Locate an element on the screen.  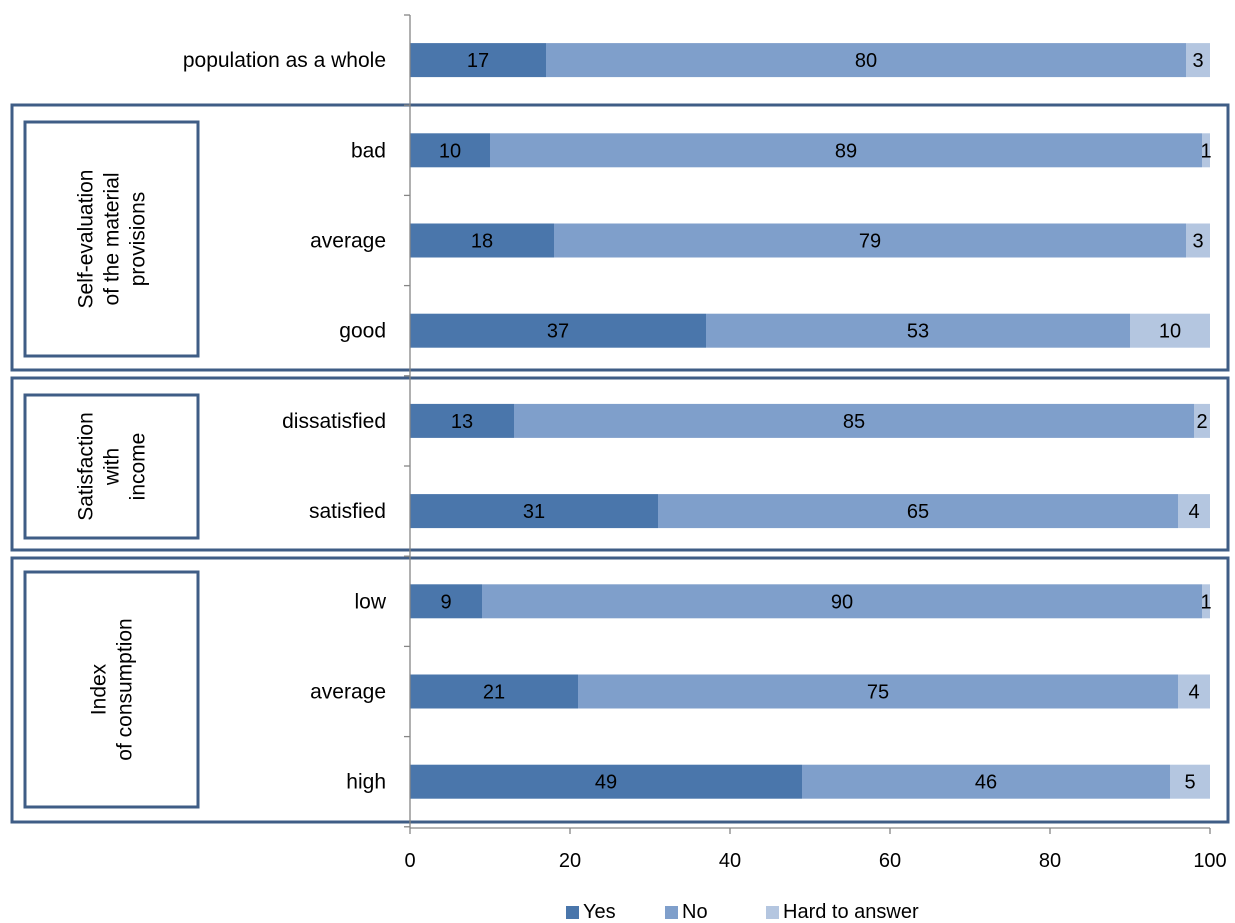
data-label-yes: 10 is located at coordinates (450, 151).